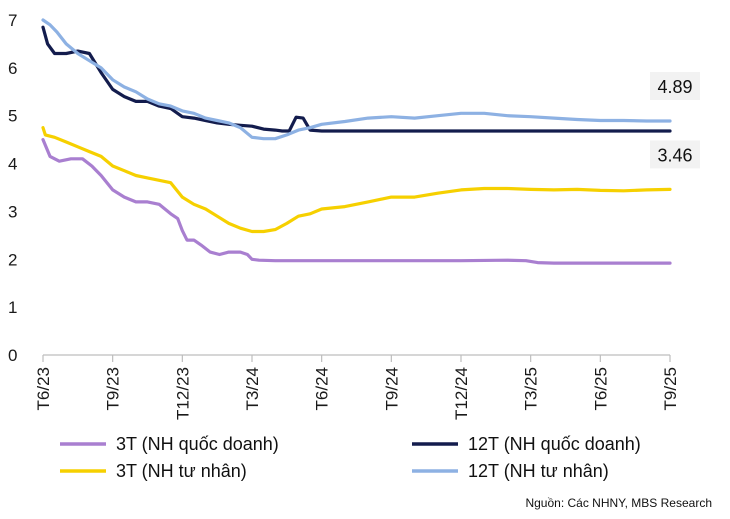 This screenshot has height=519, width=730. I want to click on y-tick-label: 2, so click(12, 259).